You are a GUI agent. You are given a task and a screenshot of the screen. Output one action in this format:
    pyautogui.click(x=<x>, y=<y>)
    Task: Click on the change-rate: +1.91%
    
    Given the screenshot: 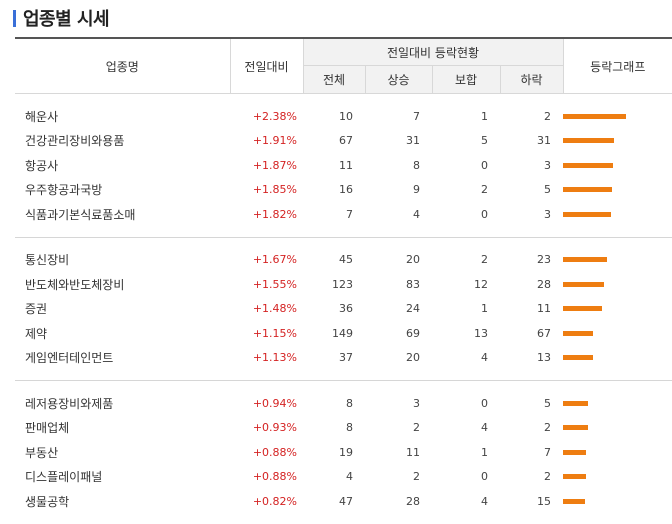 What is the action you would take?
    pyautogui.click(x=274, y=141)
    